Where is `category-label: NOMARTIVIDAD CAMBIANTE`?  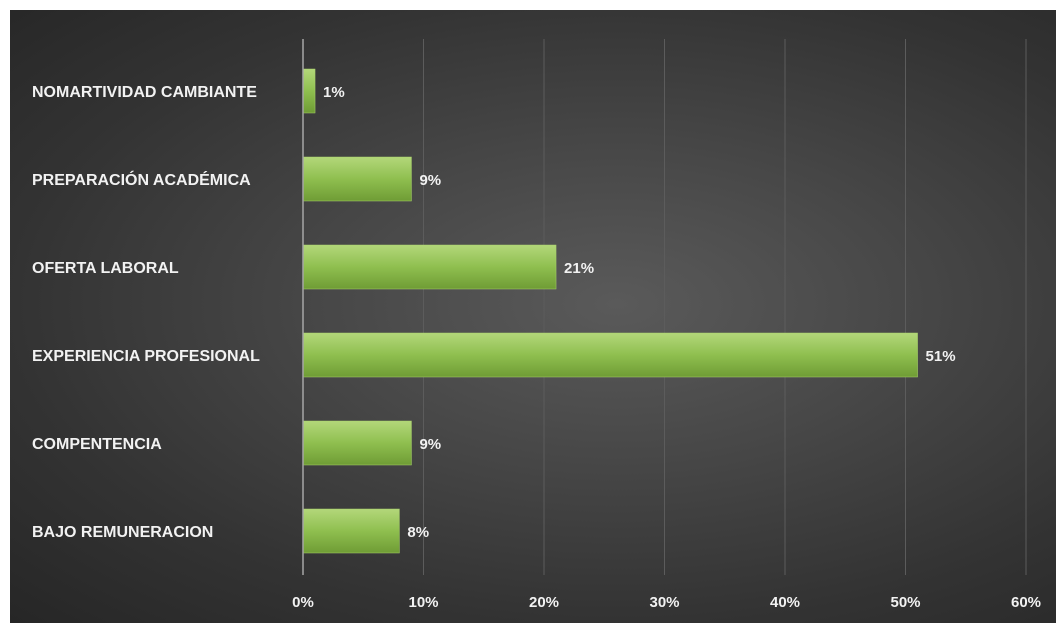 category-label: NOMARTIVIDAD CAMBIANTE is located at coordinates (144, 92).